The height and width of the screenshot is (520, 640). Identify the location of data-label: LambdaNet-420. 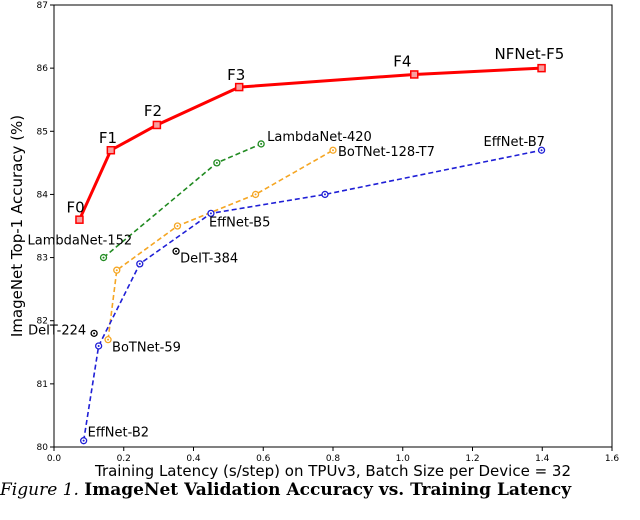
(319, 137).